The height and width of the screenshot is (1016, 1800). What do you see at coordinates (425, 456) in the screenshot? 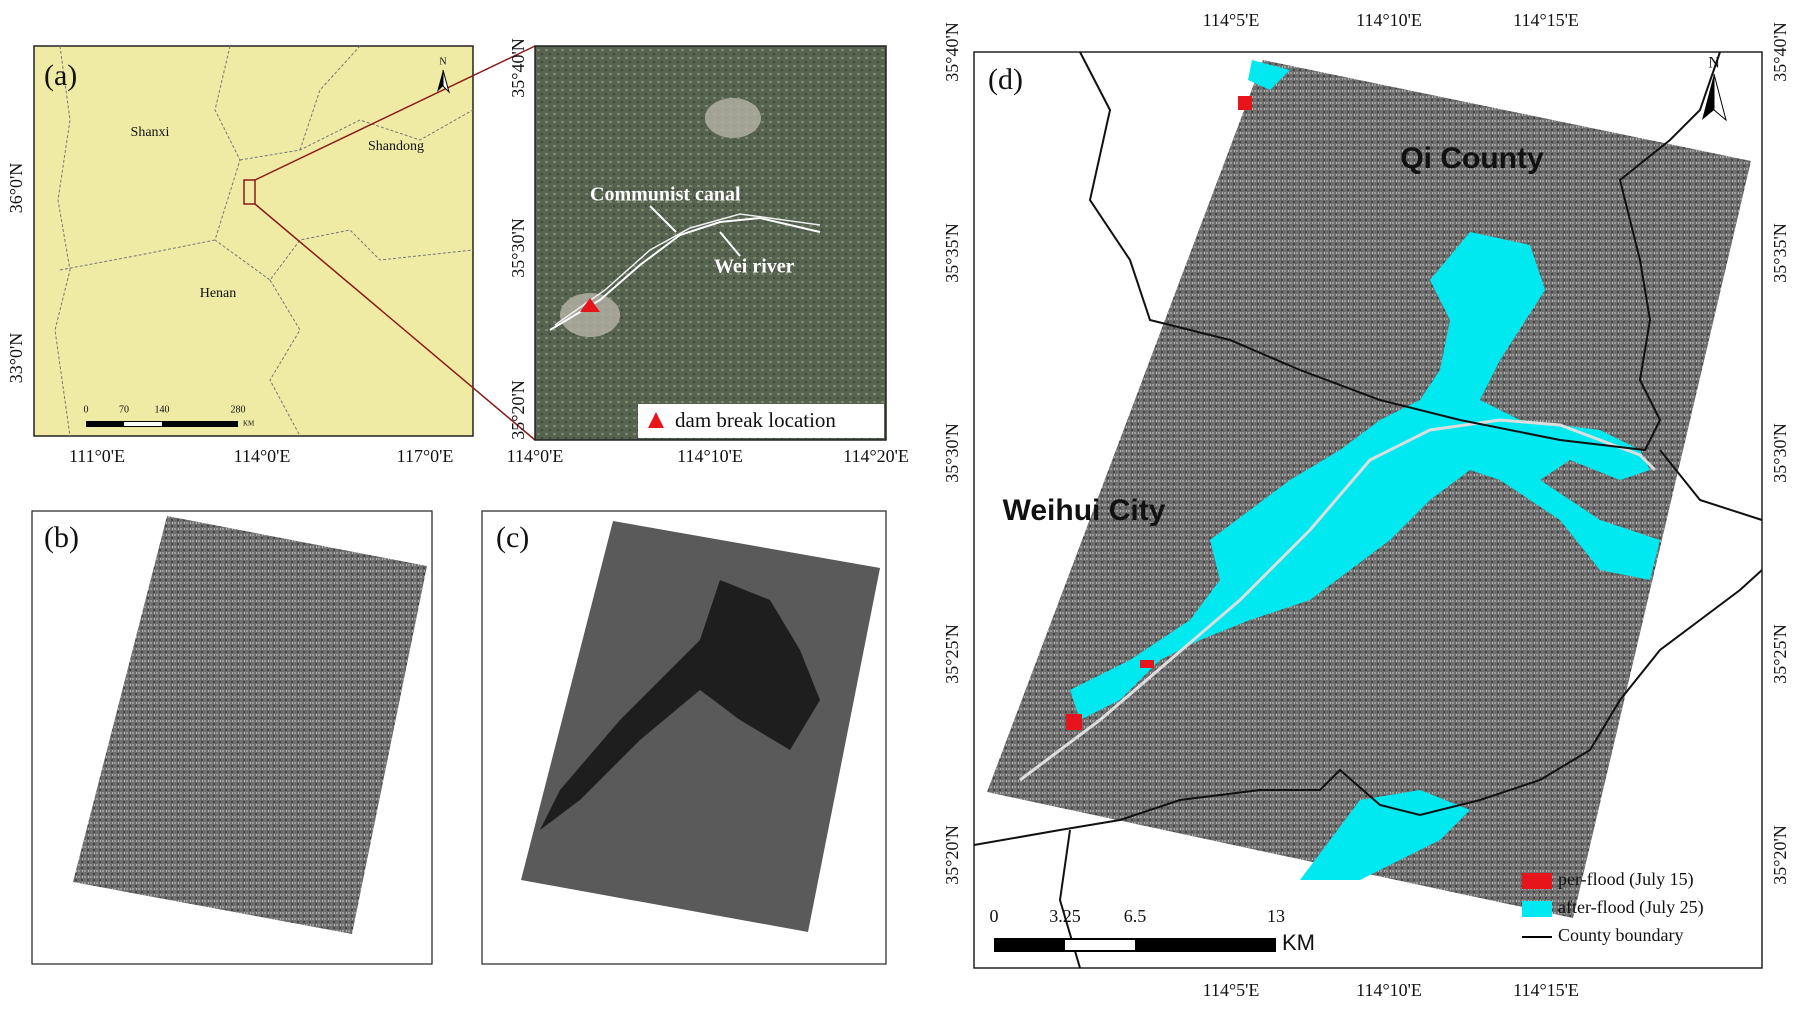
I see `x-tick-label: 117°0'E` at bounding box center [425, 456].